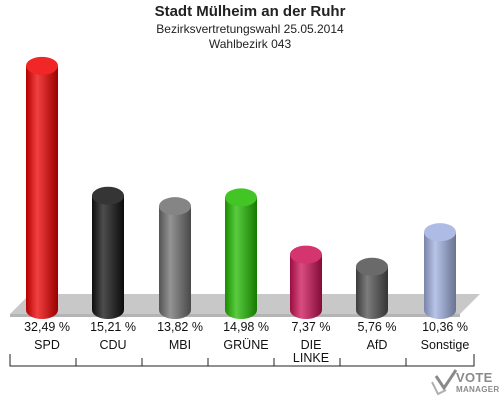  I want to click on value-label-sonstige: 10,36 %, so click(445, 327).